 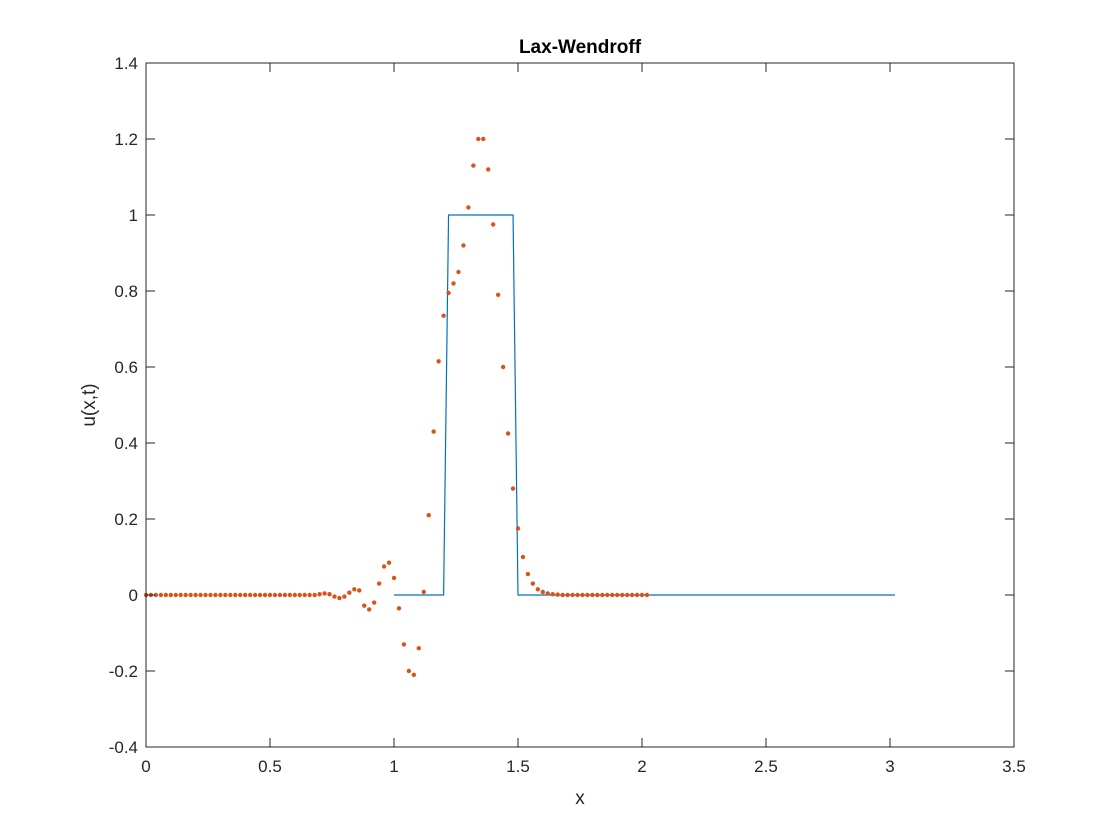 I want to click on x-tick-label: 3, so click(x=889, y=766).